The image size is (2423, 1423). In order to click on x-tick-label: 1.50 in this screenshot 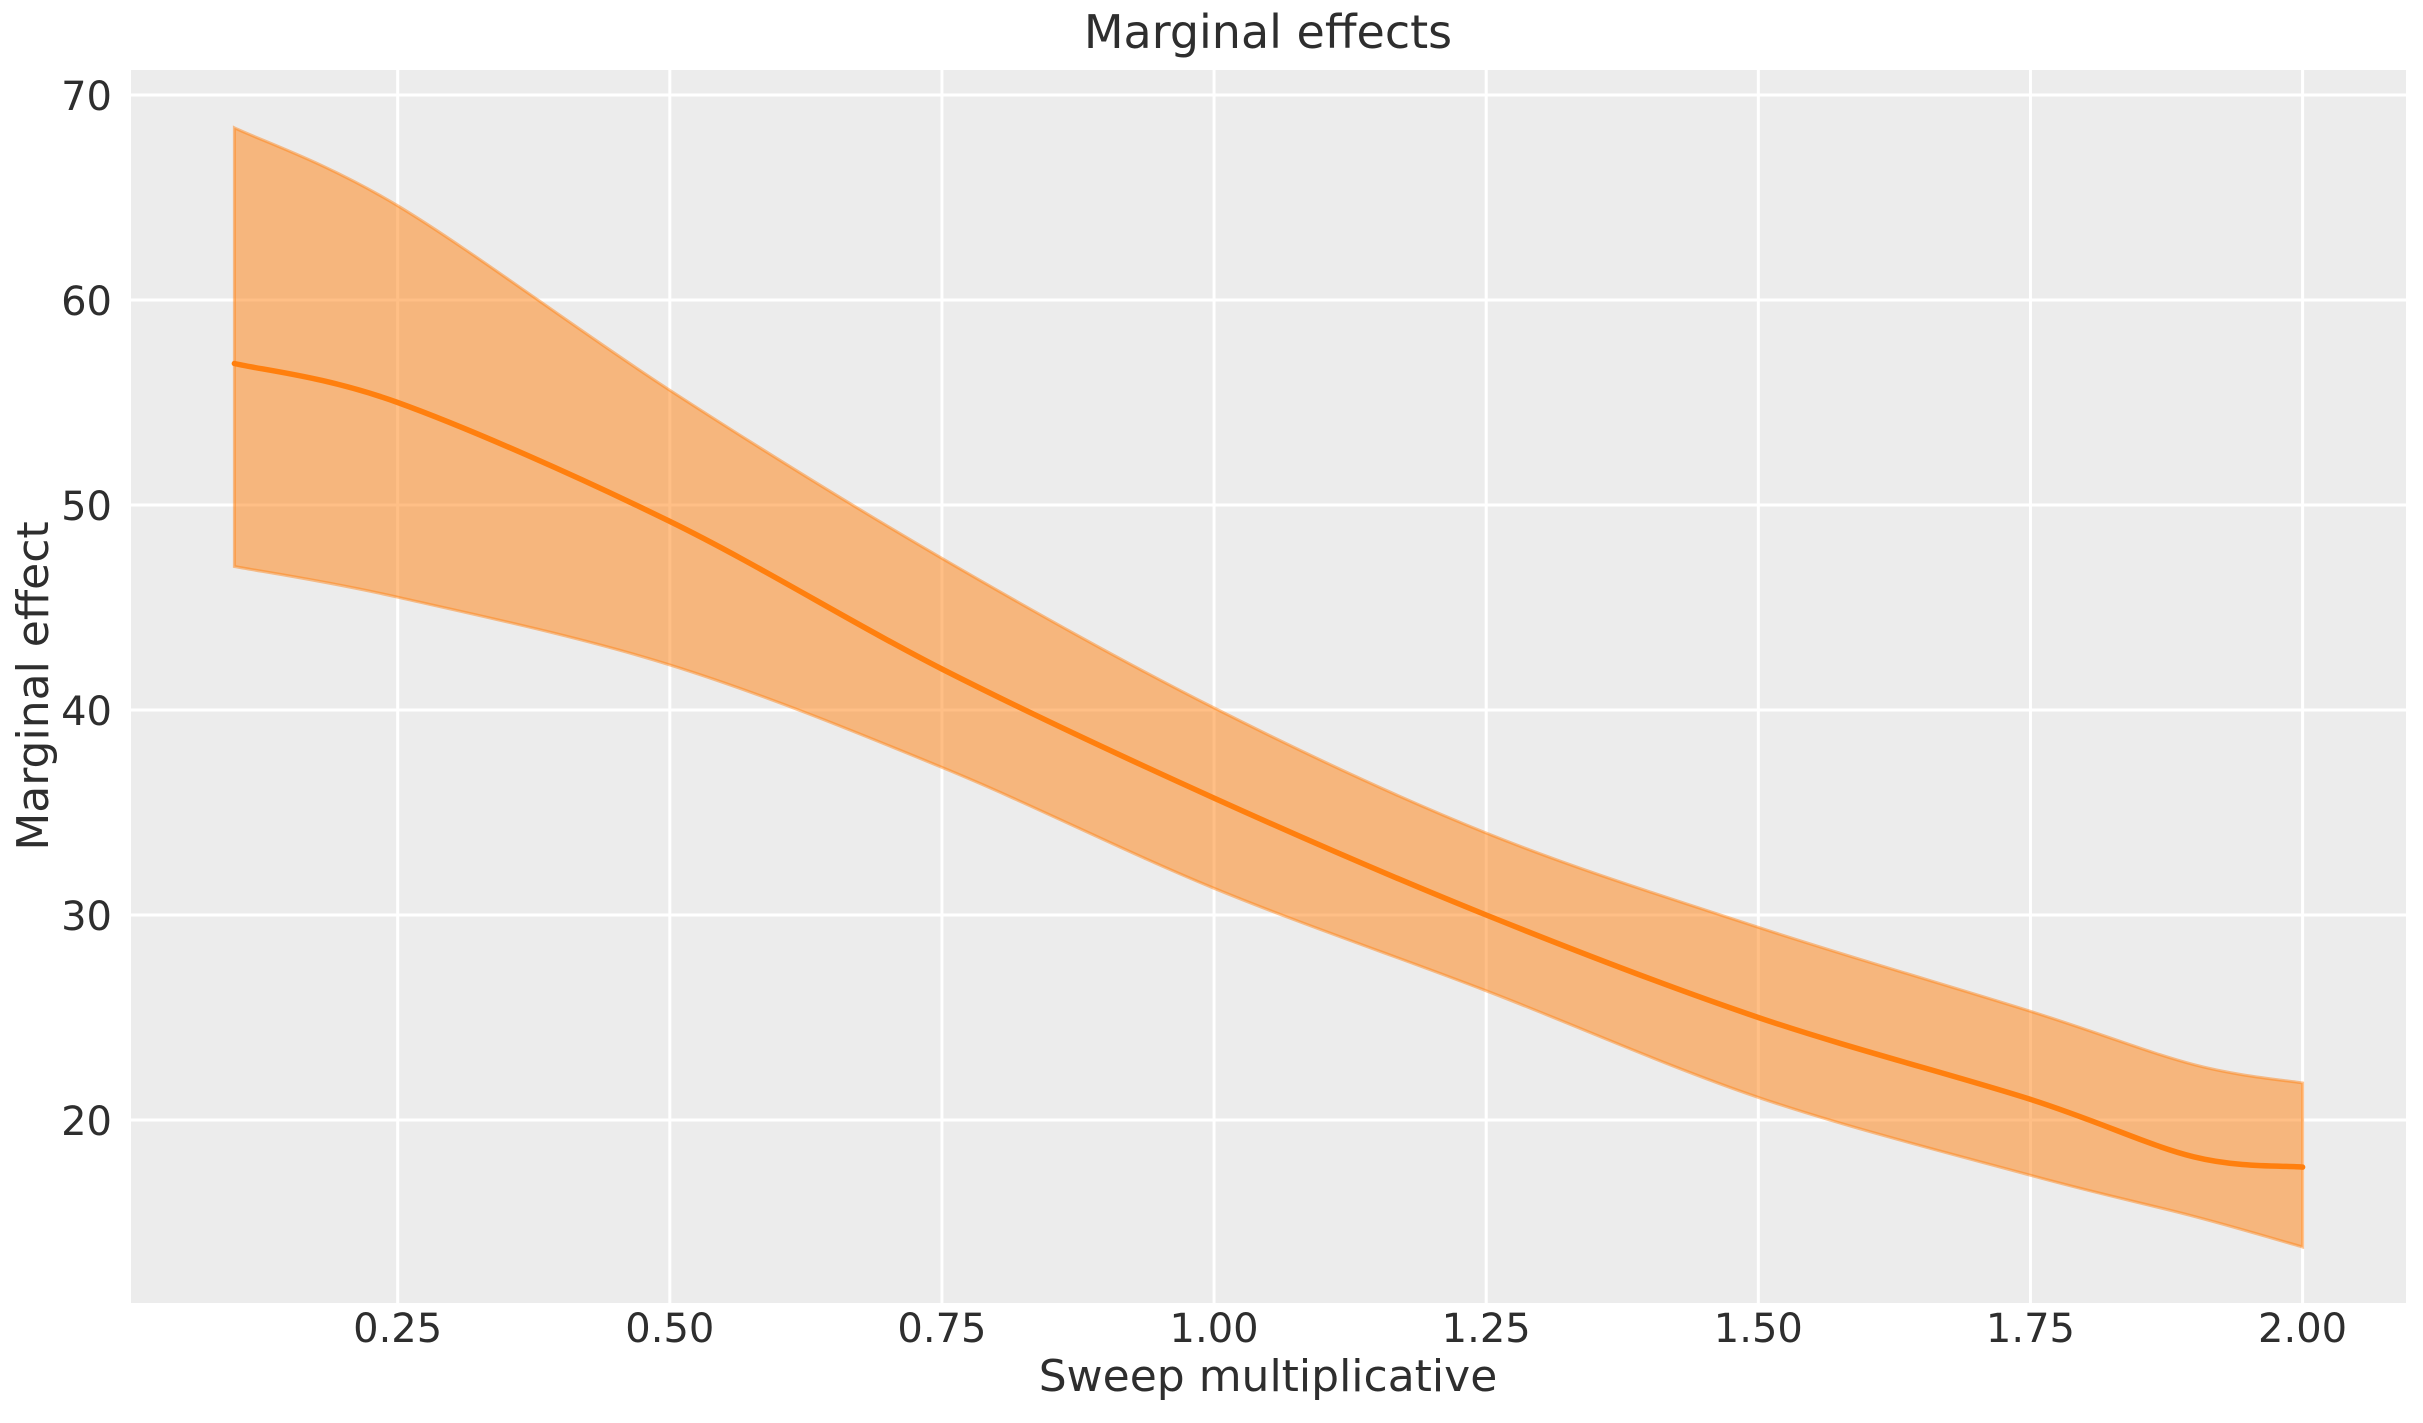, I will do `click(1758, 1329)`.